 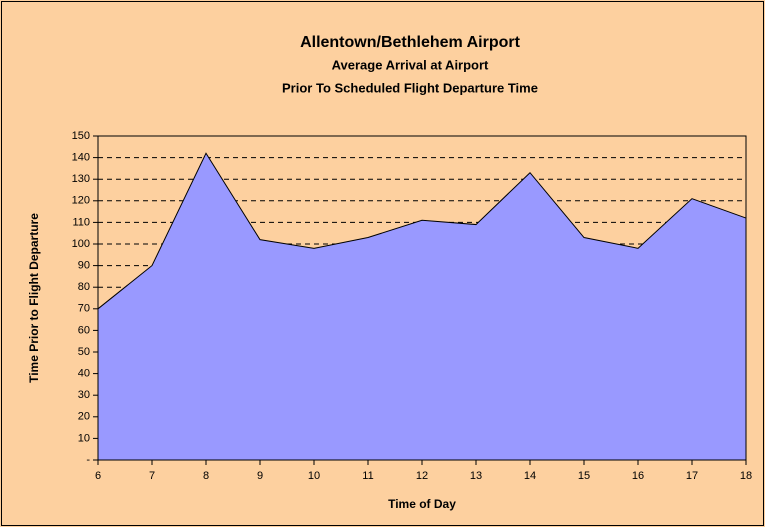 I want to click on x-tick-label: 12, so click(x=422, y=476).